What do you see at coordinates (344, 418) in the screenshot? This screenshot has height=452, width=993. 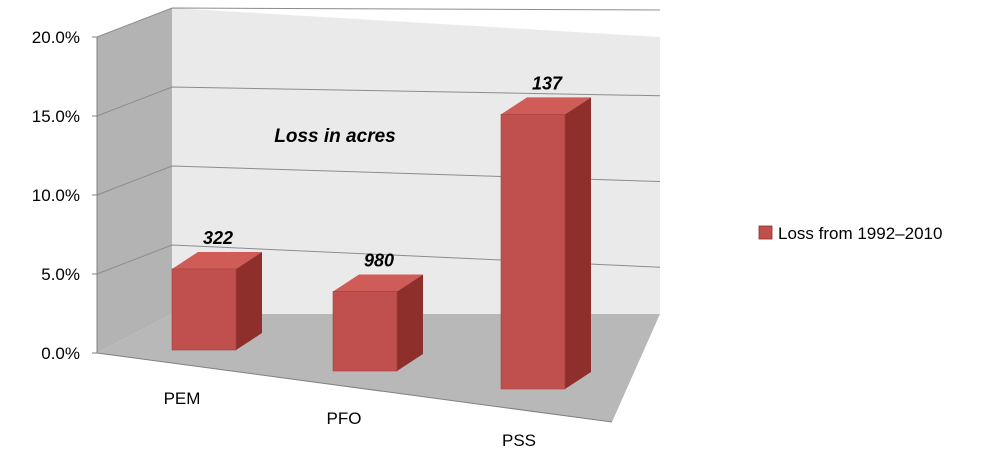 I see `x-tick-label-pfo: PFO` at bounding box center [344, 418].